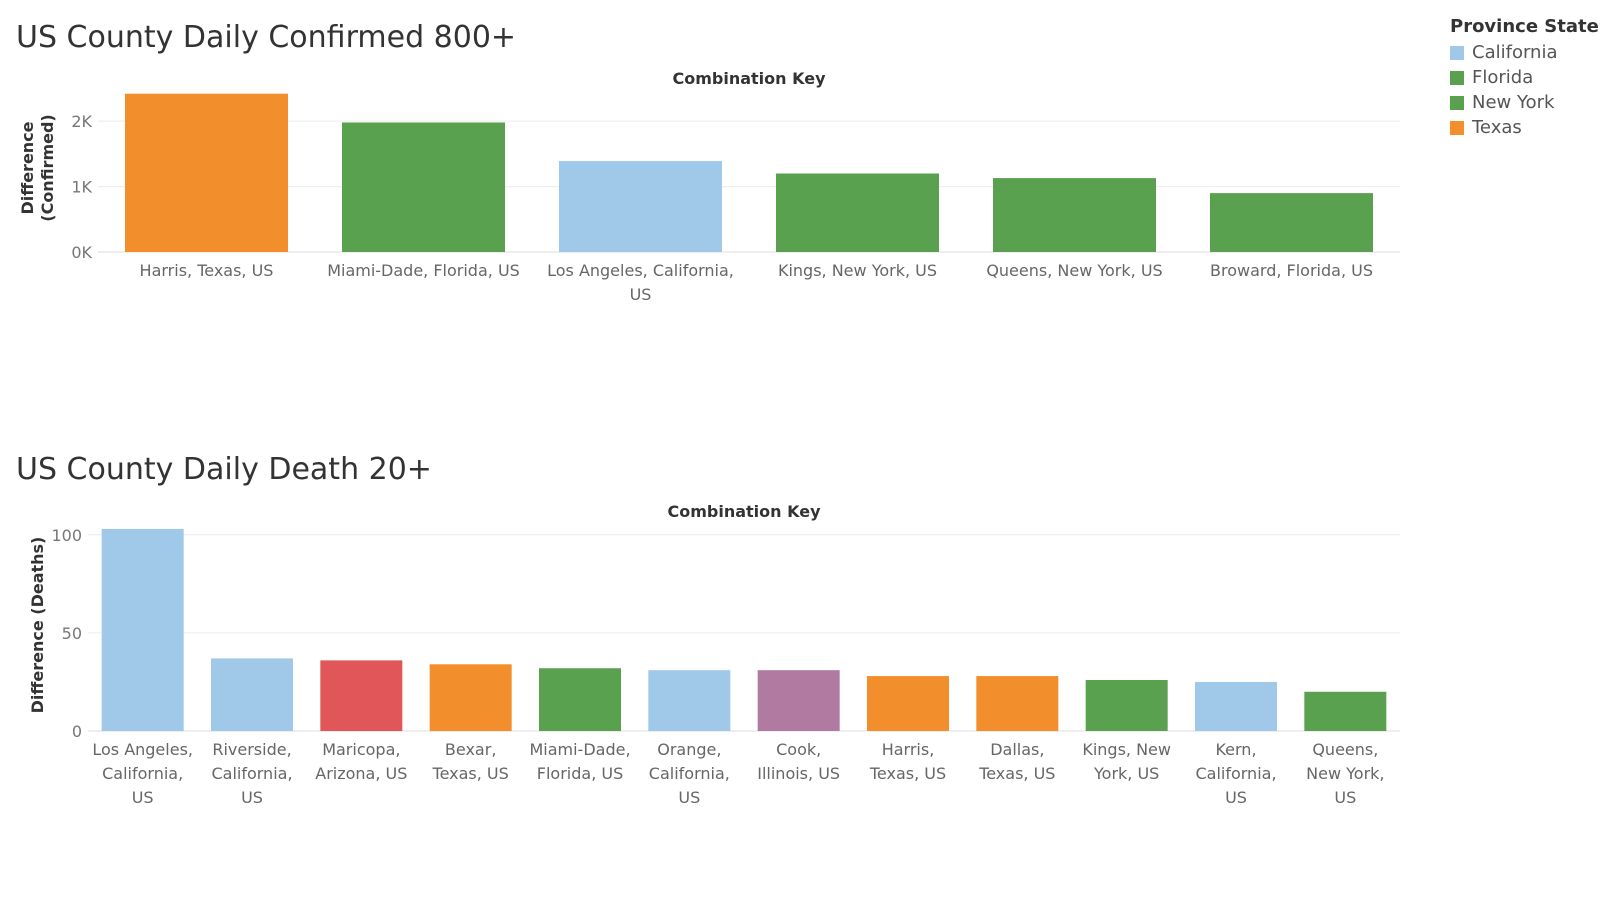 The height and width of the screenshot is (900, 1600). Describe the element at coordinates (81, 252) in the screenshot. I see `y-tick-label: 0K` at that location.